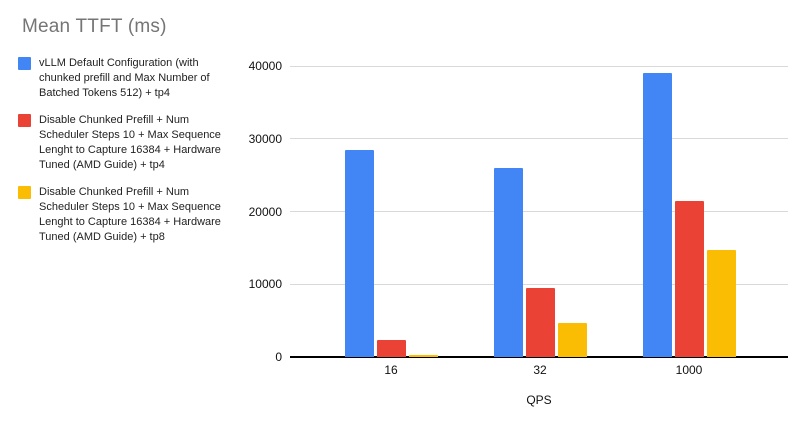  Describe the element at coordinates (689, 370) in the screenshot. I see `x-tick-label: 1000` at that location.